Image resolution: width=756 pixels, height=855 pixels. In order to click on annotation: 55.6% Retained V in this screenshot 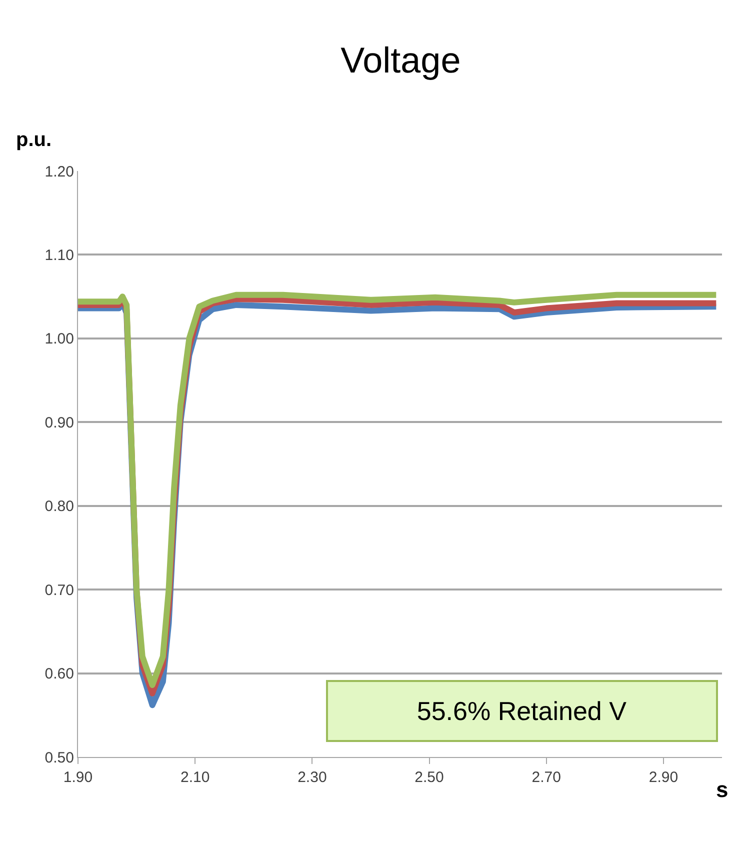, I will do `click(522, 711)`.